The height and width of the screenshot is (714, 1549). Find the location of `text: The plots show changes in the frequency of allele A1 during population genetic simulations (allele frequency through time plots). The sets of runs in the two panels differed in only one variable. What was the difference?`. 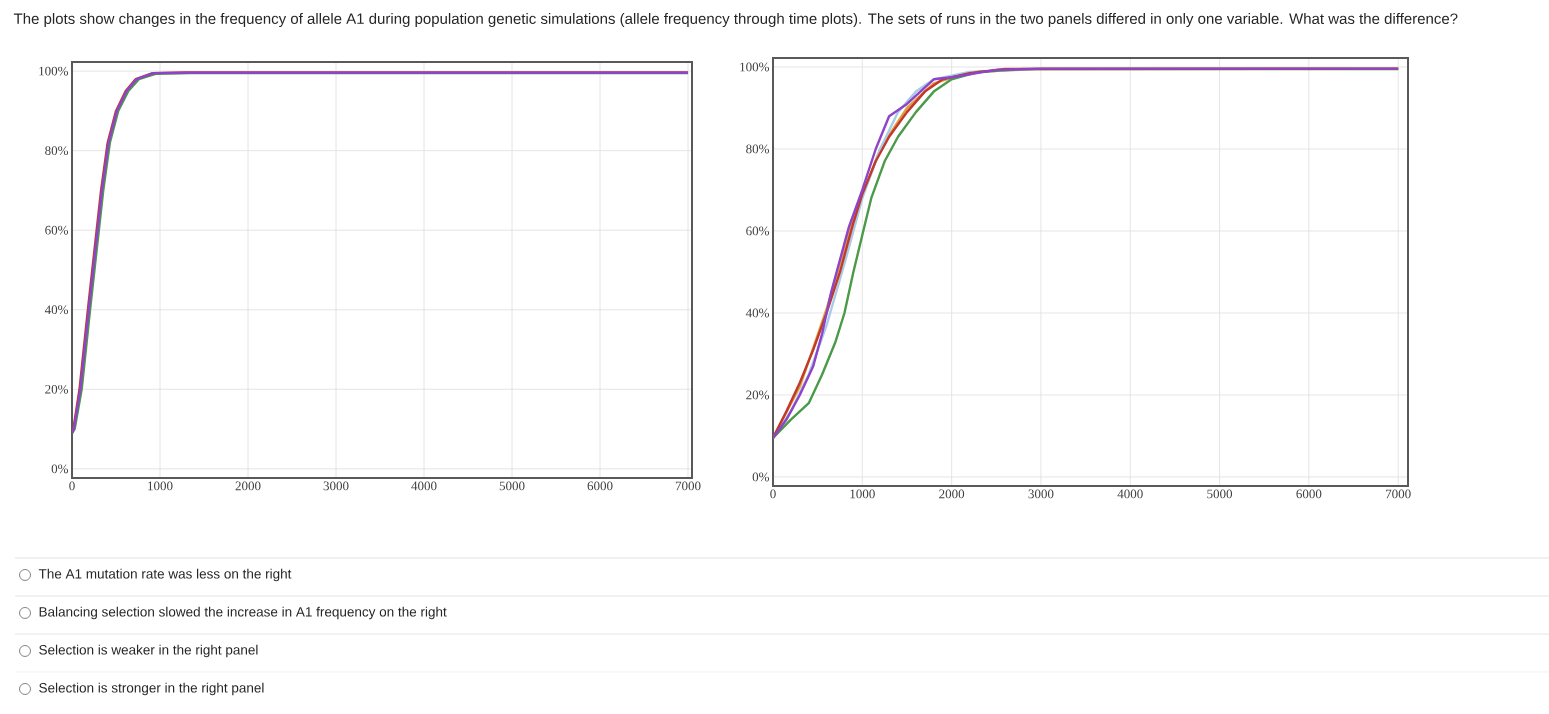

text: The plots show changes in the frequency of allele A1 during population genetic simulations (allele frequency through time plots). The sets of runs in the two panels differed in only one variable. What was the difference? is located at coordinates (735, 20).